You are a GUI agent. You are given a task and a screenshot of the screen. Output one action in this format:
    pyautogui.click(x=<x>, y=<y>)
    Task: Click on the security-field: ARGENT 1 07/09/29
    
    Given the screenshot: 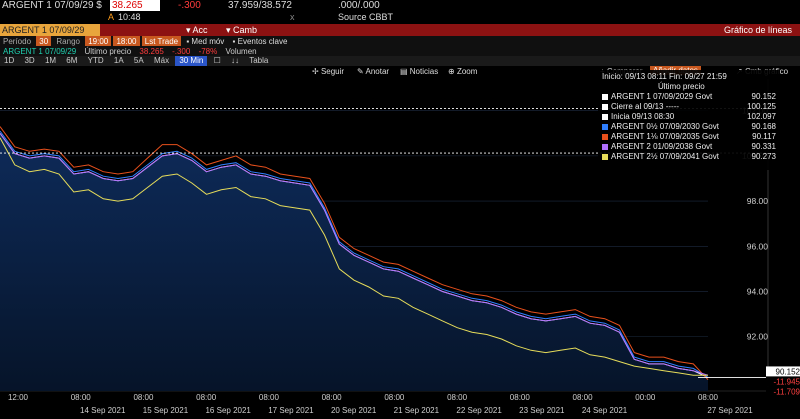 What is the action you would take?
    pyautogui.click(x=50, y=30)
    